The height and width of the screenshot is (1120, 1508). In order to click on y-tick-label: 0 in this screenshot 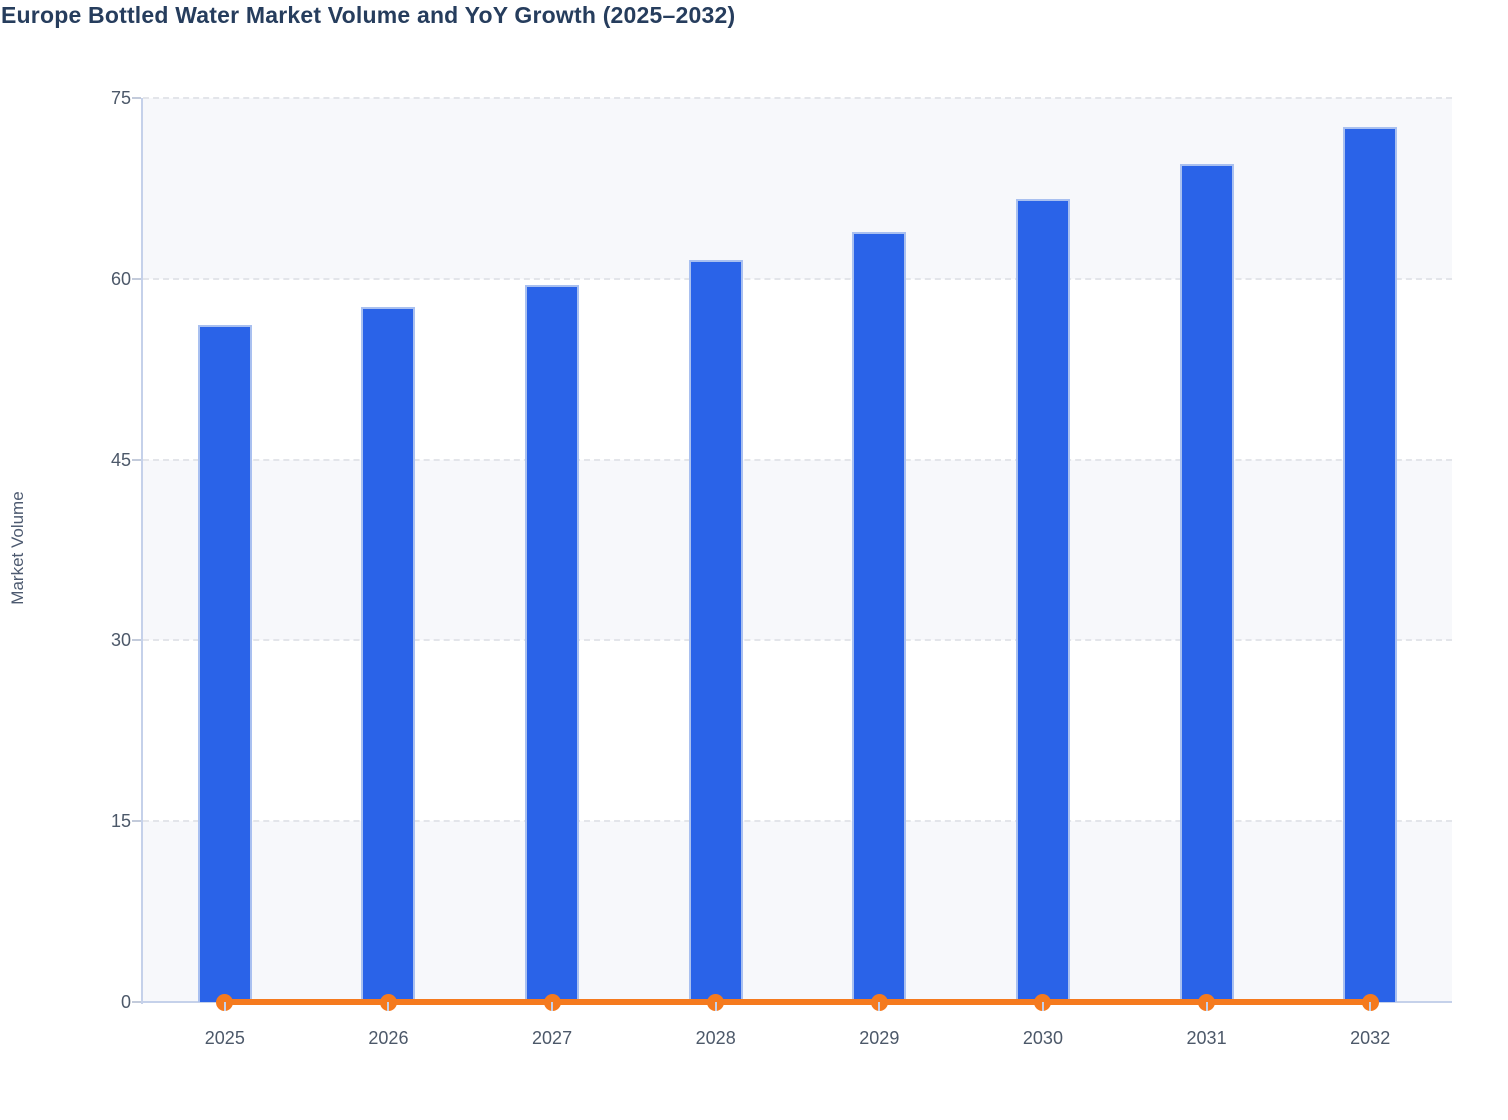, I will do `click(125, 1002)`.